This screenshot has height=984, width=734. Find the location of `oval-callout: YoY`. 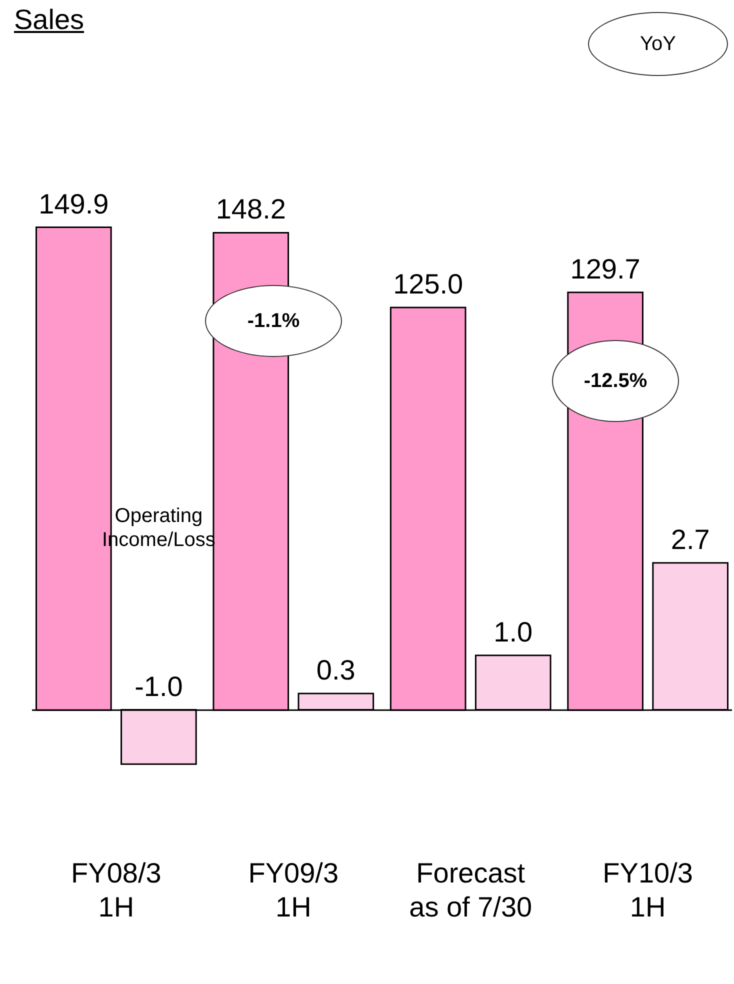

oval-callout: YoY is located at coordinates (658, 44).